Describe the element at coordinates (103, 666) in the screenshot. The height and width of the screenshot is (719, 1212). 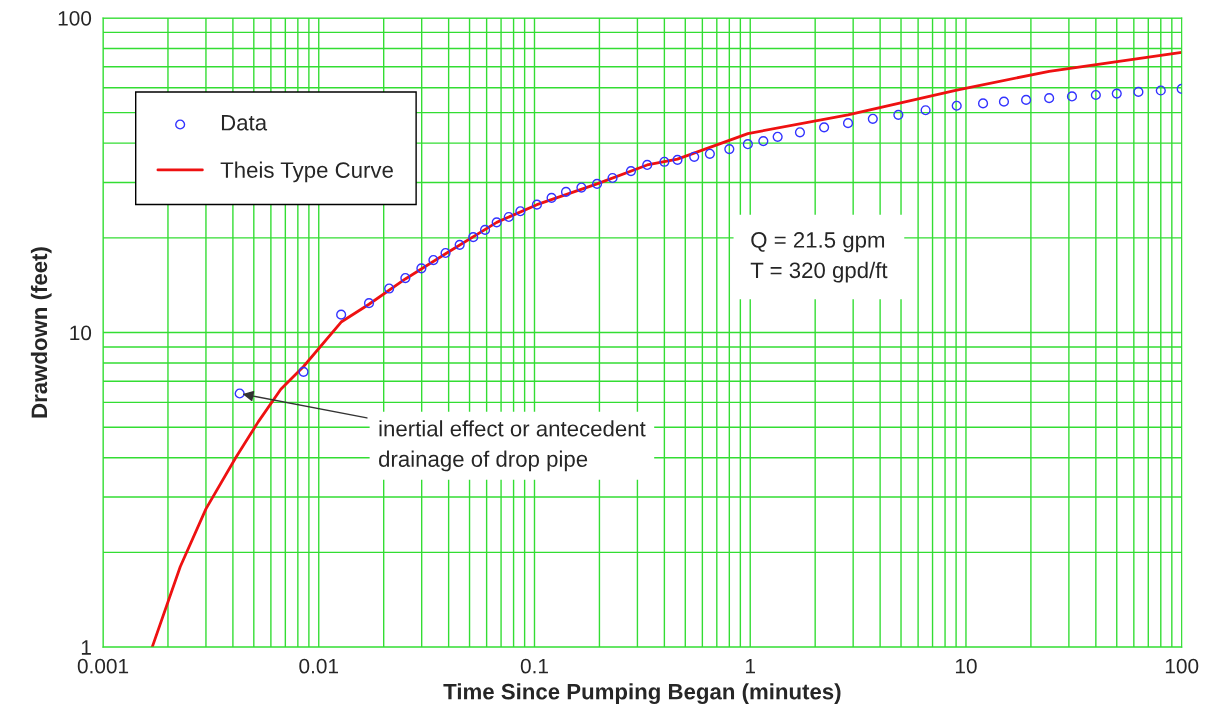
I see `x-tick-label: 0.001` at that location.